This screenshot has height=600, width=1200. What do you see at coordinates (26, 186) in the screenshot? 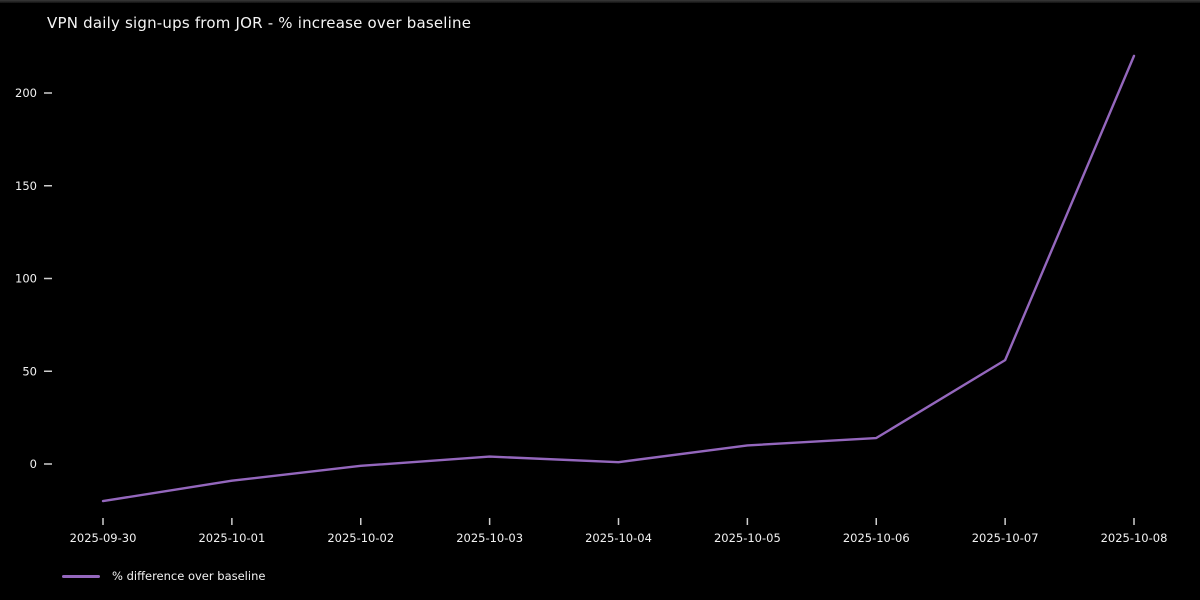
I see `y-tick-label: 150` at bounding box center [26, 186].